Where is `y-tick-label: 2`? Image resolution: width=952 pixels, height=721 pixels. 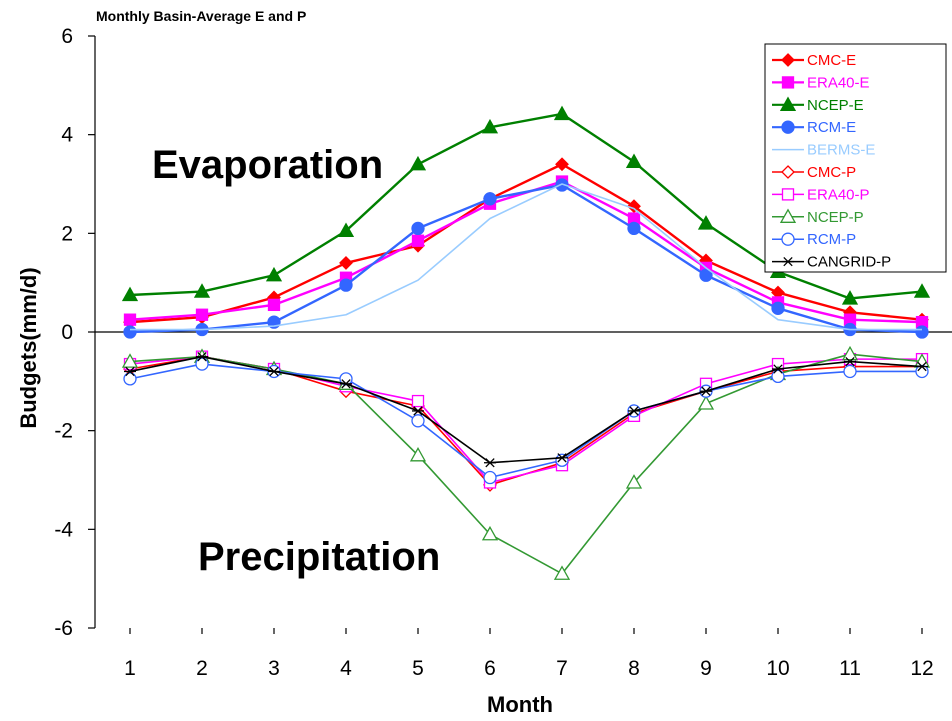 y-tick-label: 2 is located at coordinates (67, 233).